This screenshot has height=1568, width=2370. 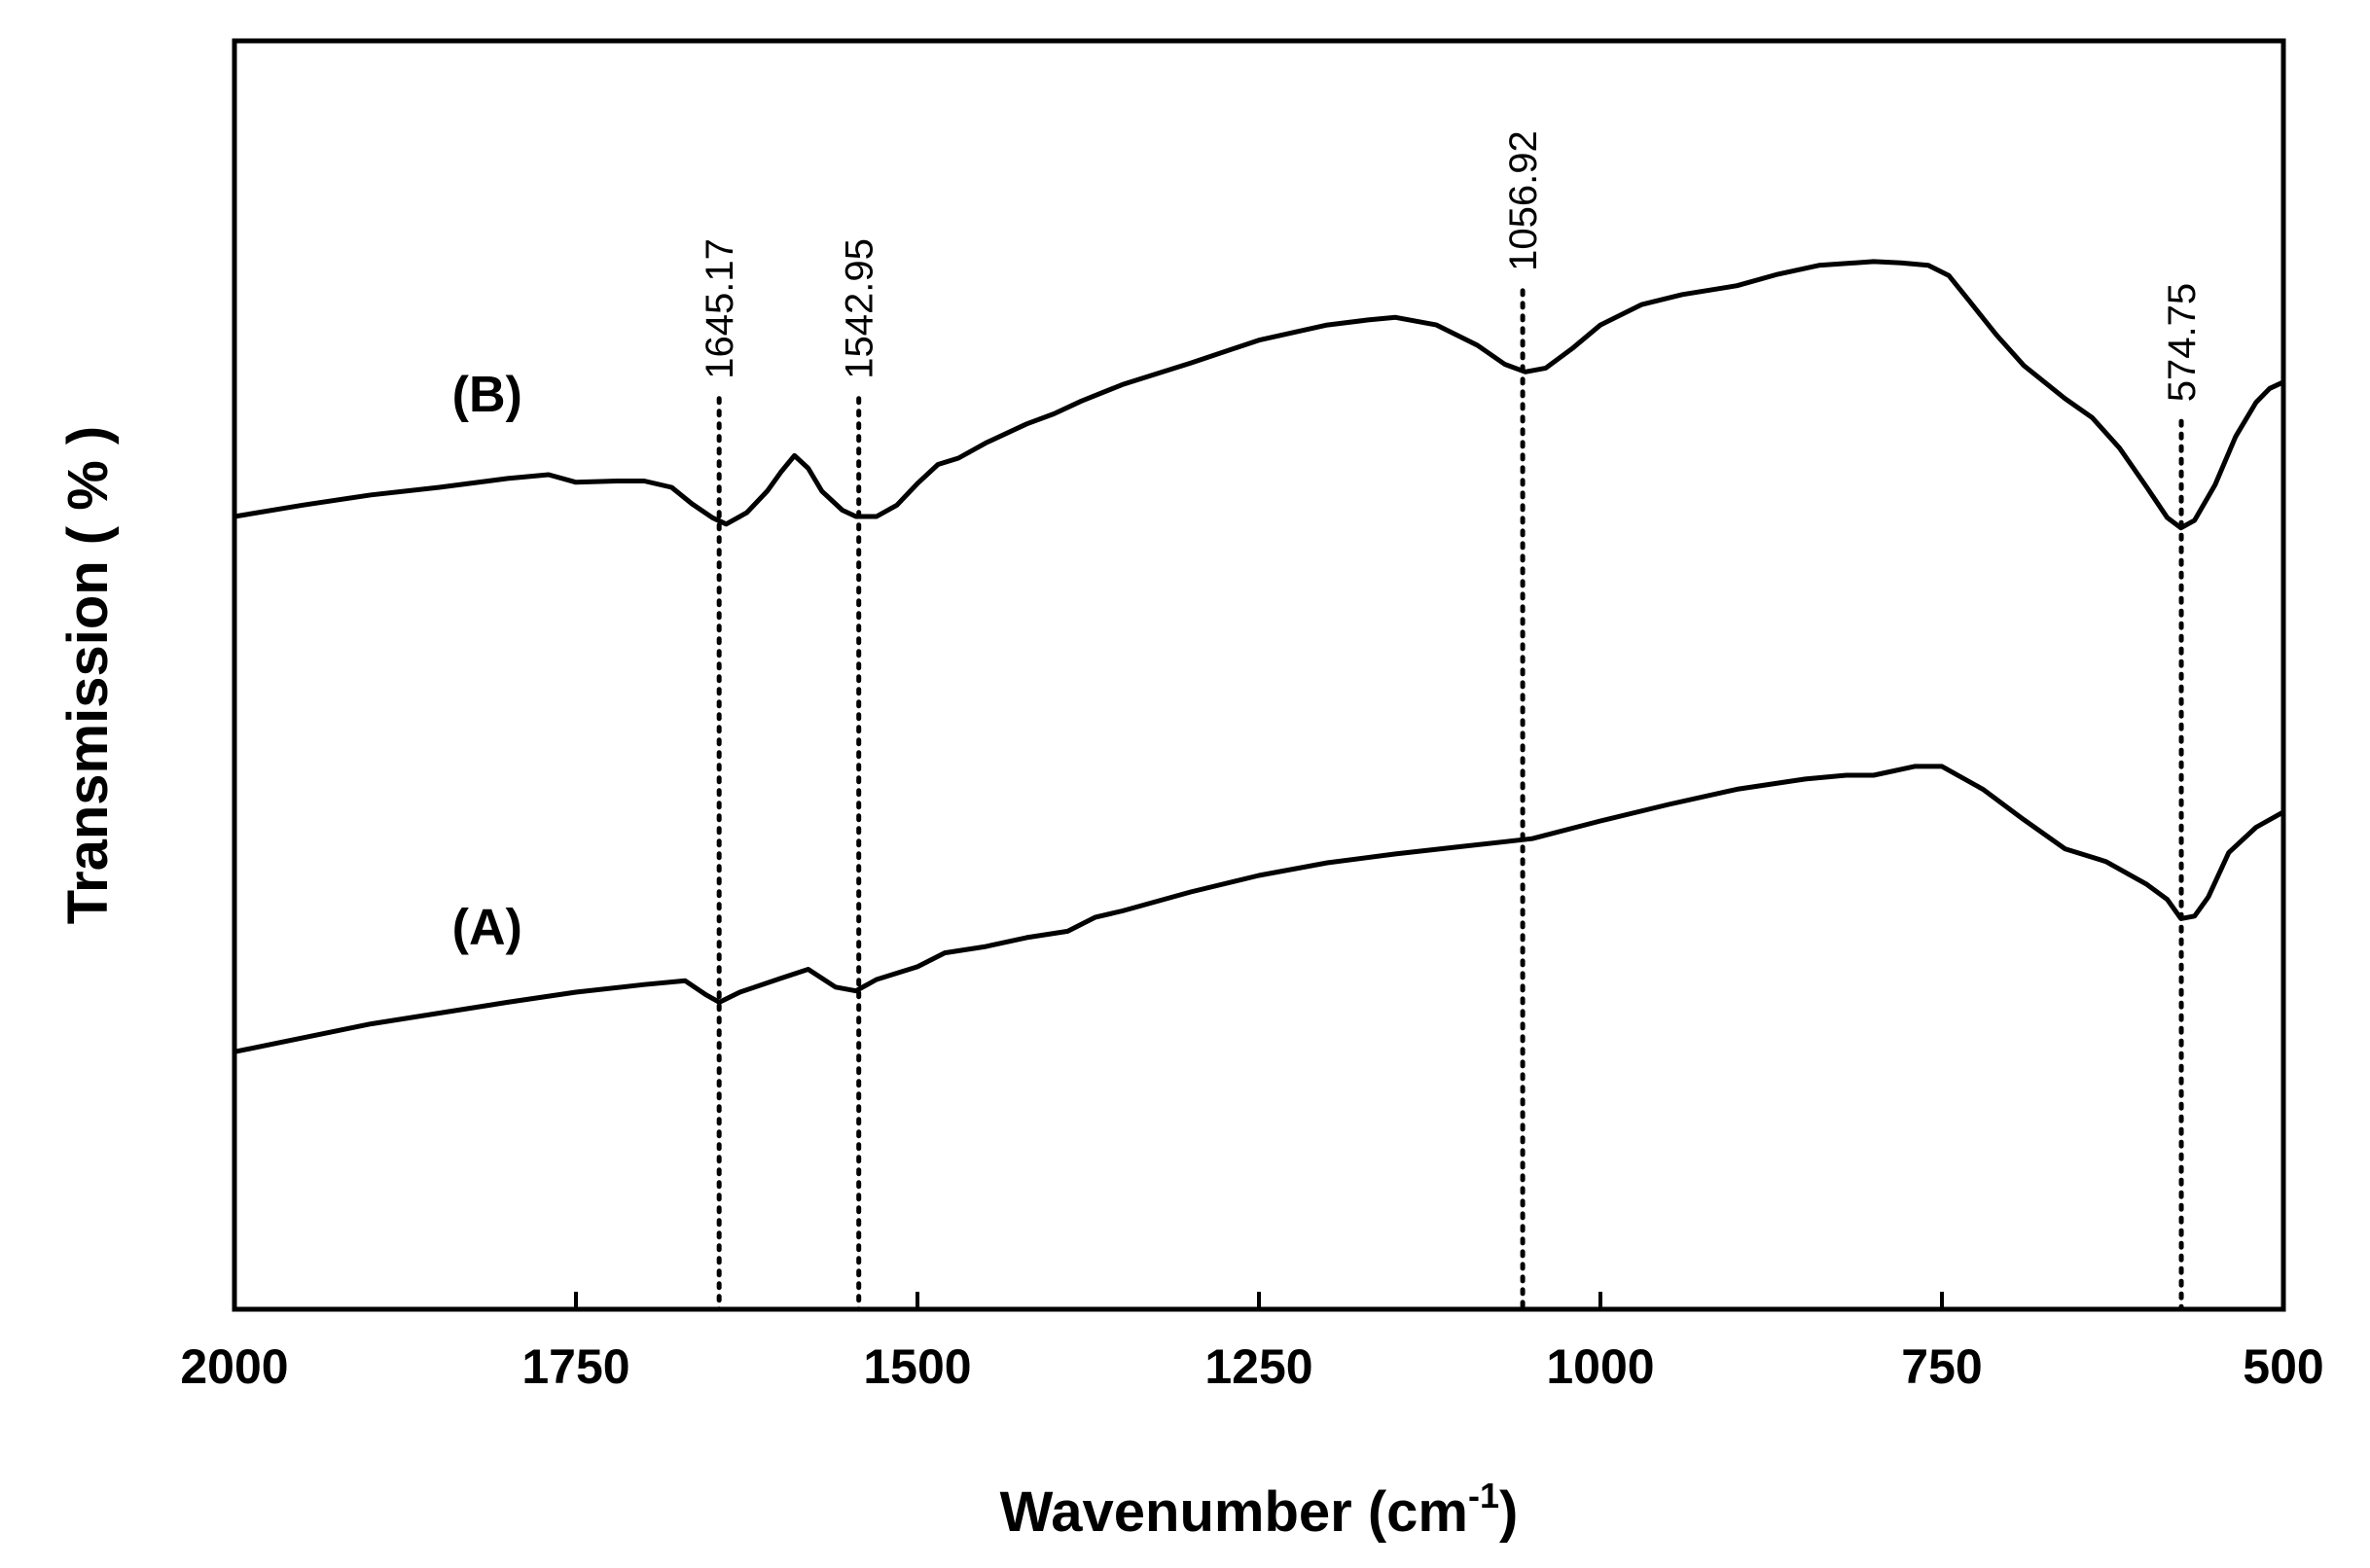 I want to click on peak-label-1645.17: 1645.17, so click(x=720, y=308).